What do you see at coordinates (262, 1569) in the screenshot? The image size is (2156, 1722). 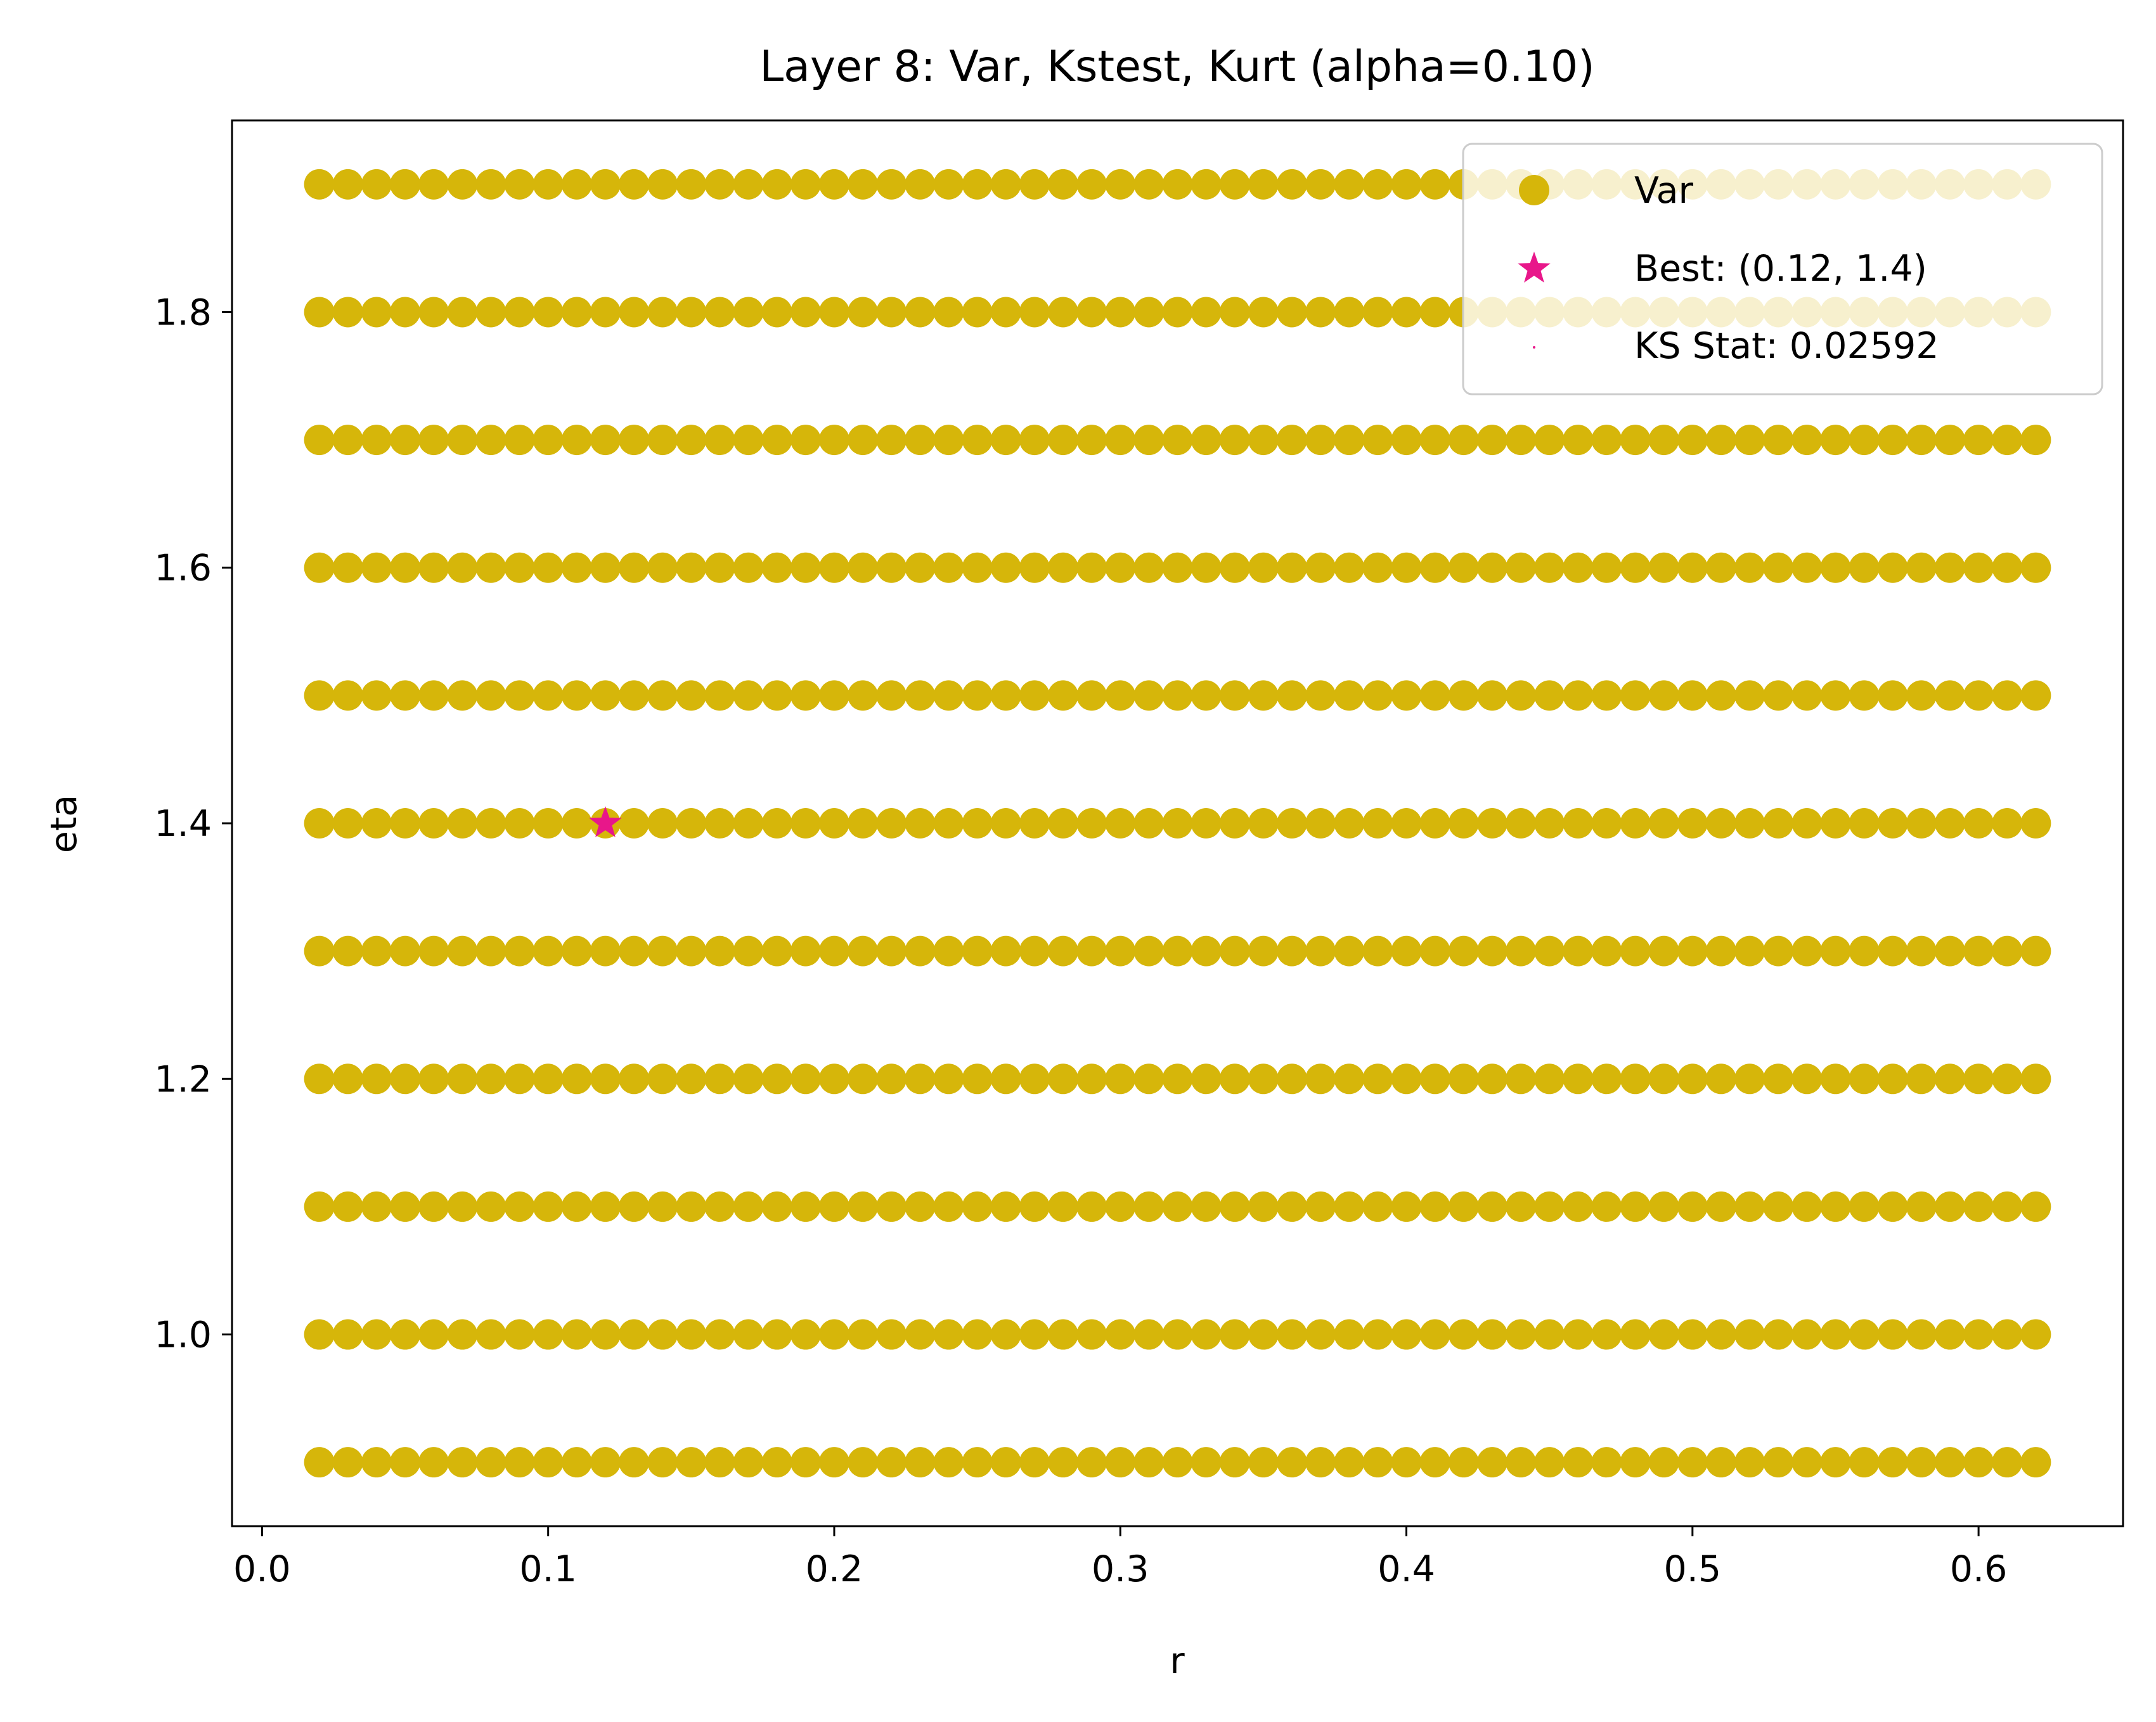 I see `x-tick-label: 0.0` at bounding box center [262, 1569].